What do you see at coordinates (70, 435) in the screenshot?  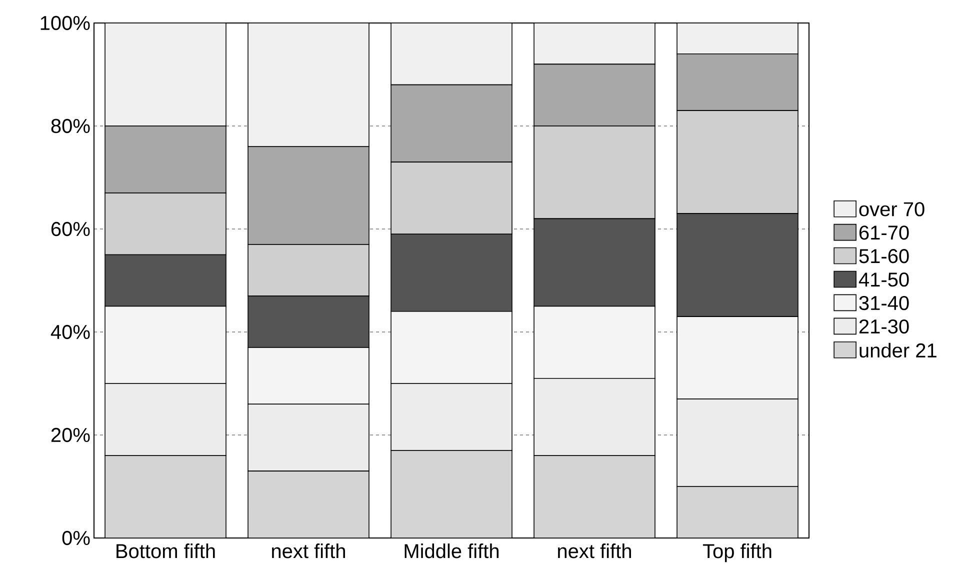 I see `y-tick-label: 20%` at bounding box center [70, 435].